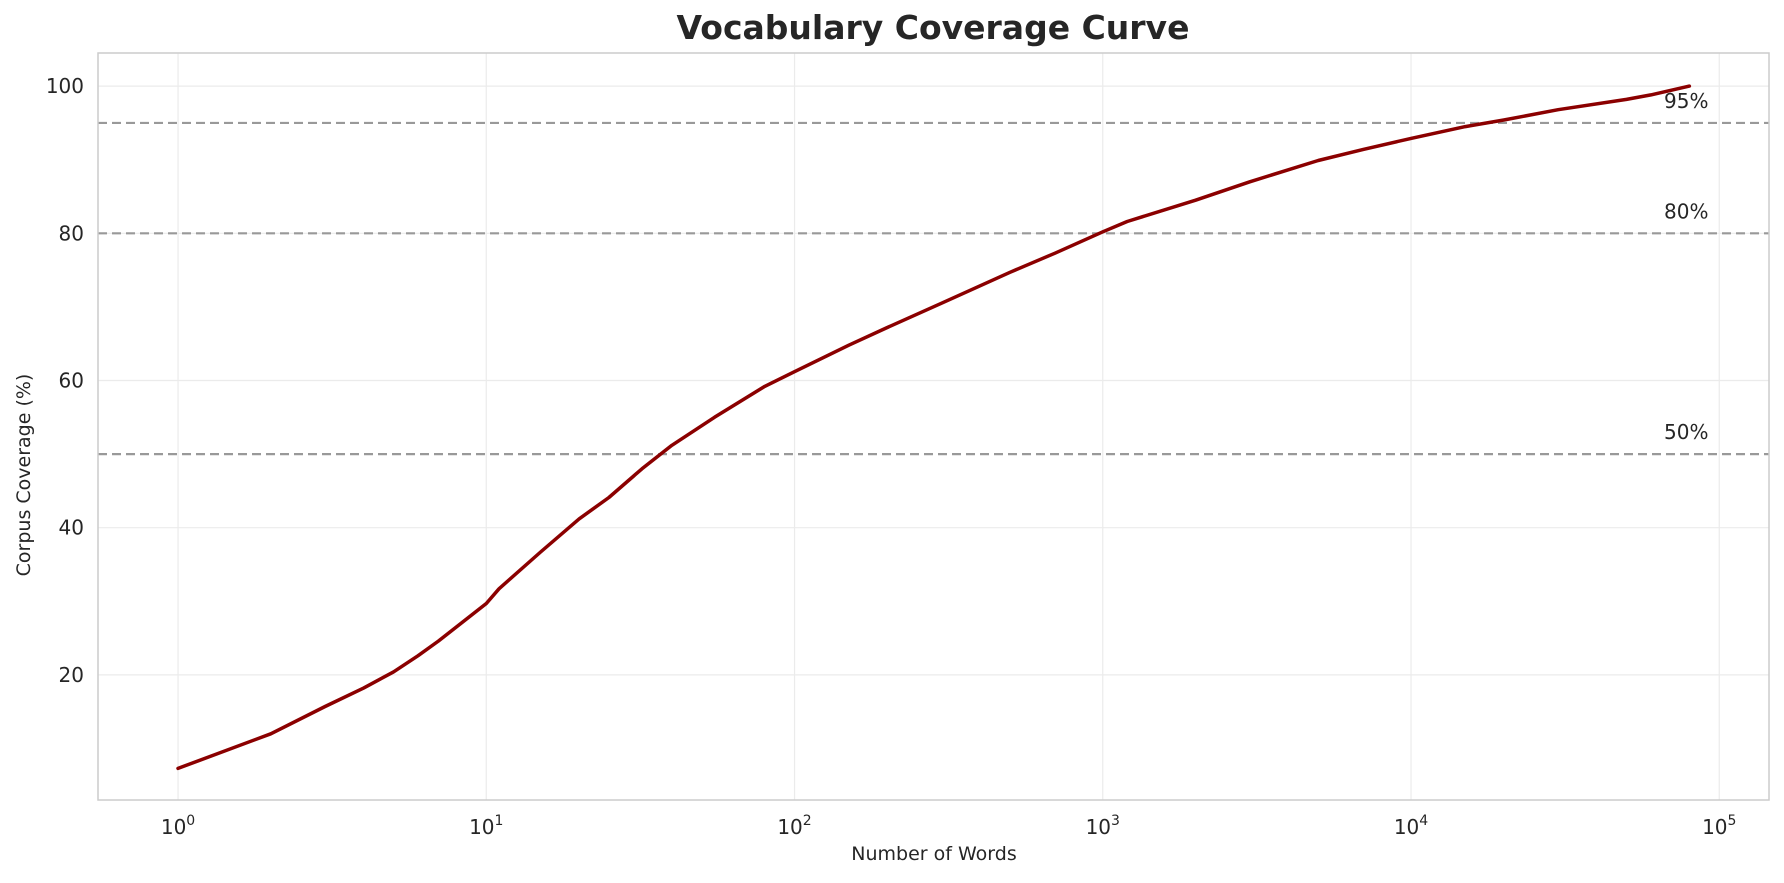  What do you see at coordinates (1686, 211) in the screenshot?
I see `reference-line-label: 80%` at bounding box center [1686, 211].